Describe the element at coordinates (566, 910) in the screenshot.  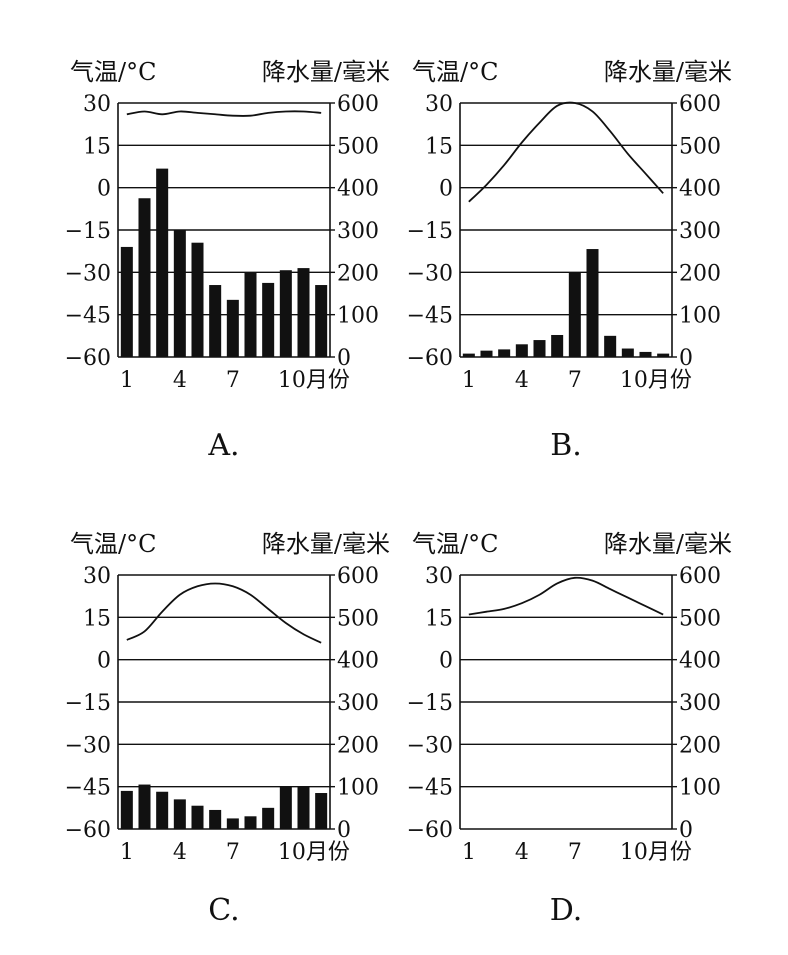
I see `panel-label: D.` at that location.